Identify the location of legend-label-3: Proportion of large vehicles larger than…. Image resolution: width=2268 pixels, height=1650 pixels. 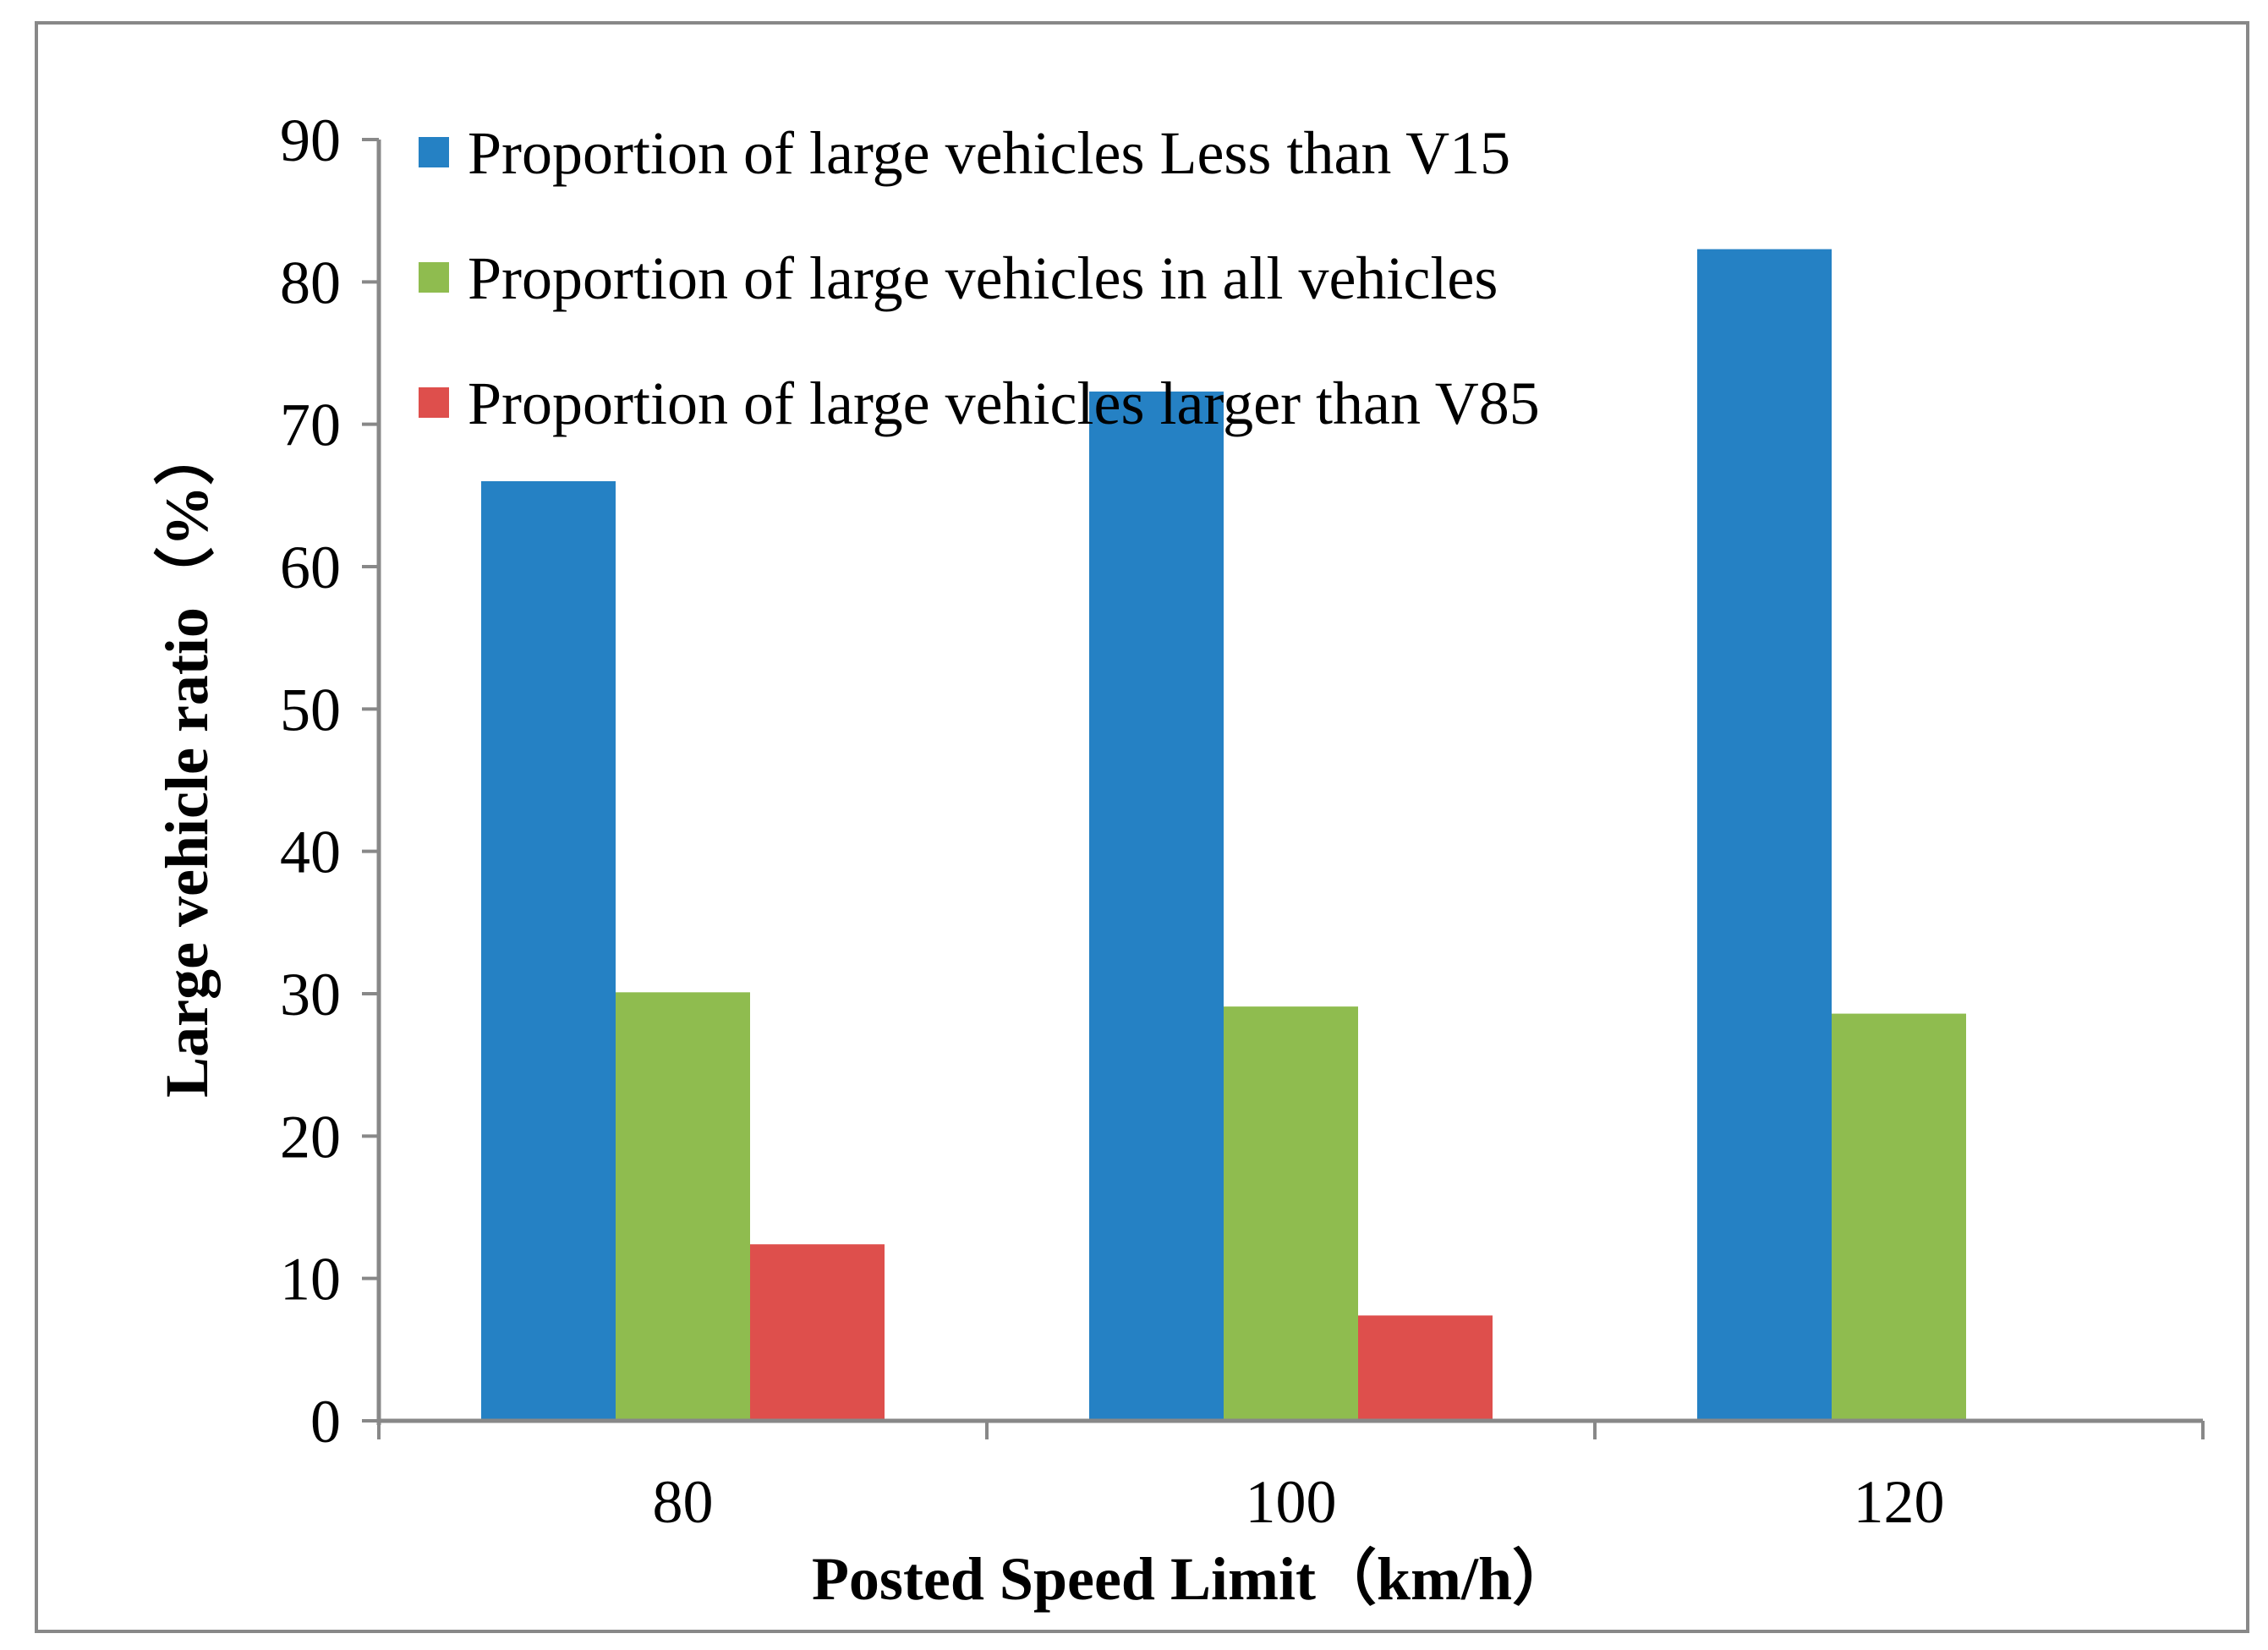
(1004, 403).